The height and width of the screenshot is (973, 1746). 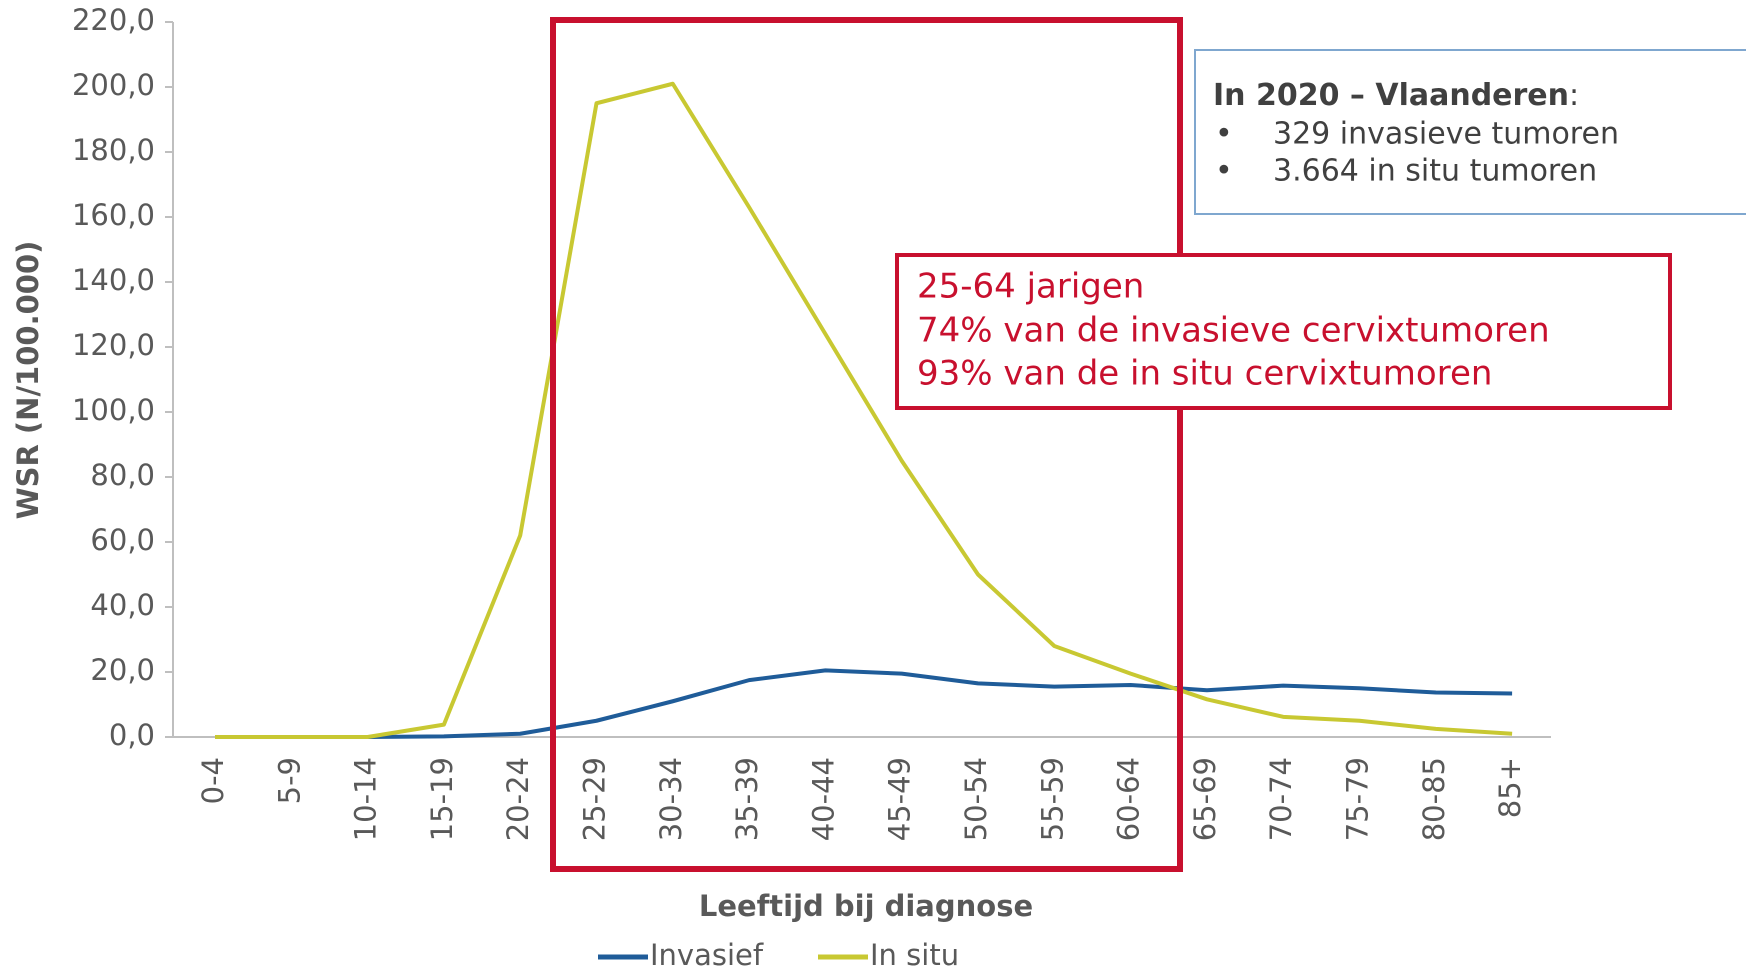 What do you see at coordinates (866, 906) in the screenshot?
I see `x-axis-title: Leeftijd bij diagnose` at bounding box center [866, 906].